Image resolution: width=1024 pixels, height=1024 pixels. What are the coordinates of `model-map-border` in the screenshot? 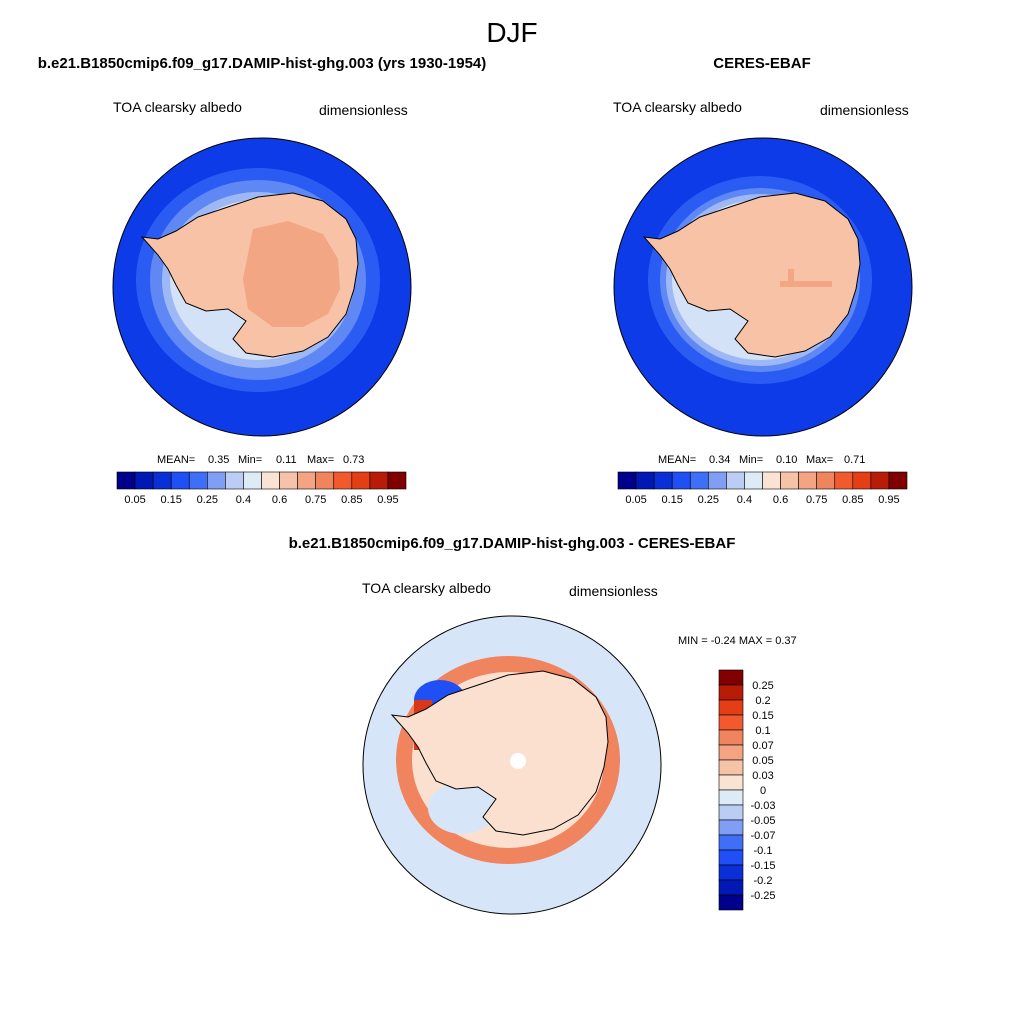 It's located at (262, 287).